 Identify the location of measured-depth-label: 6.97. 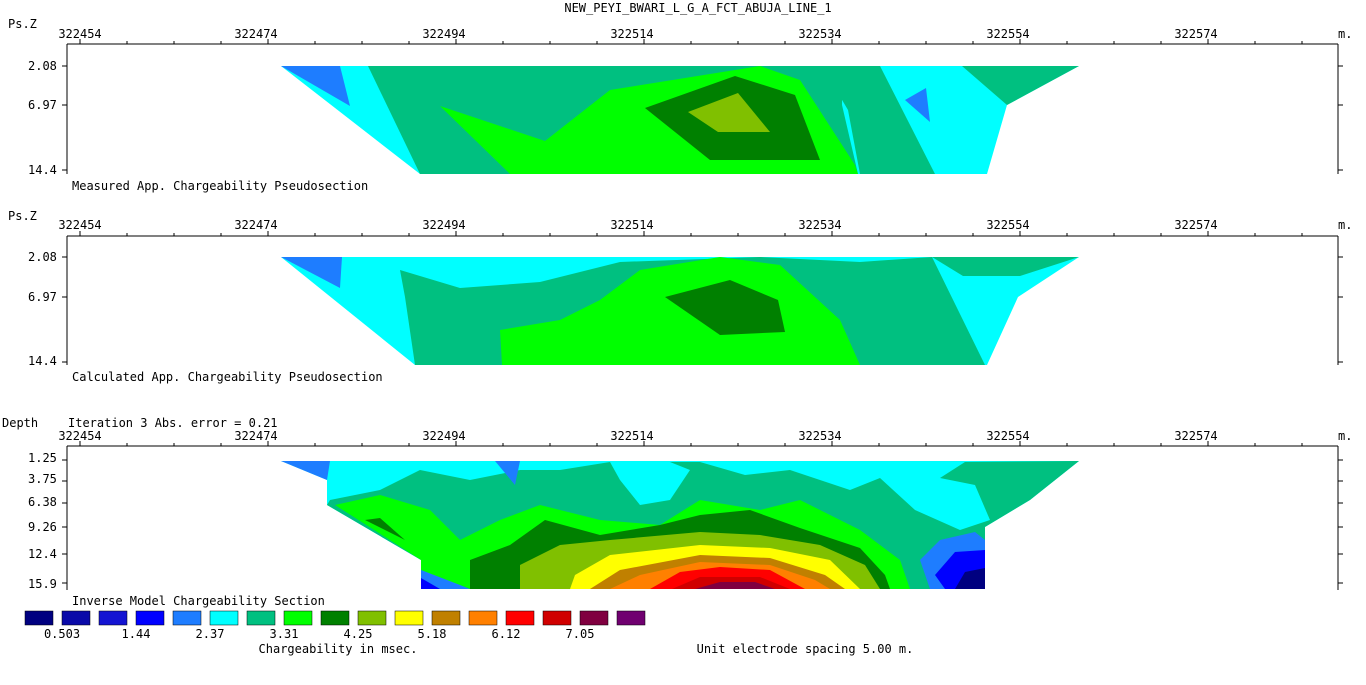
(42, 105).